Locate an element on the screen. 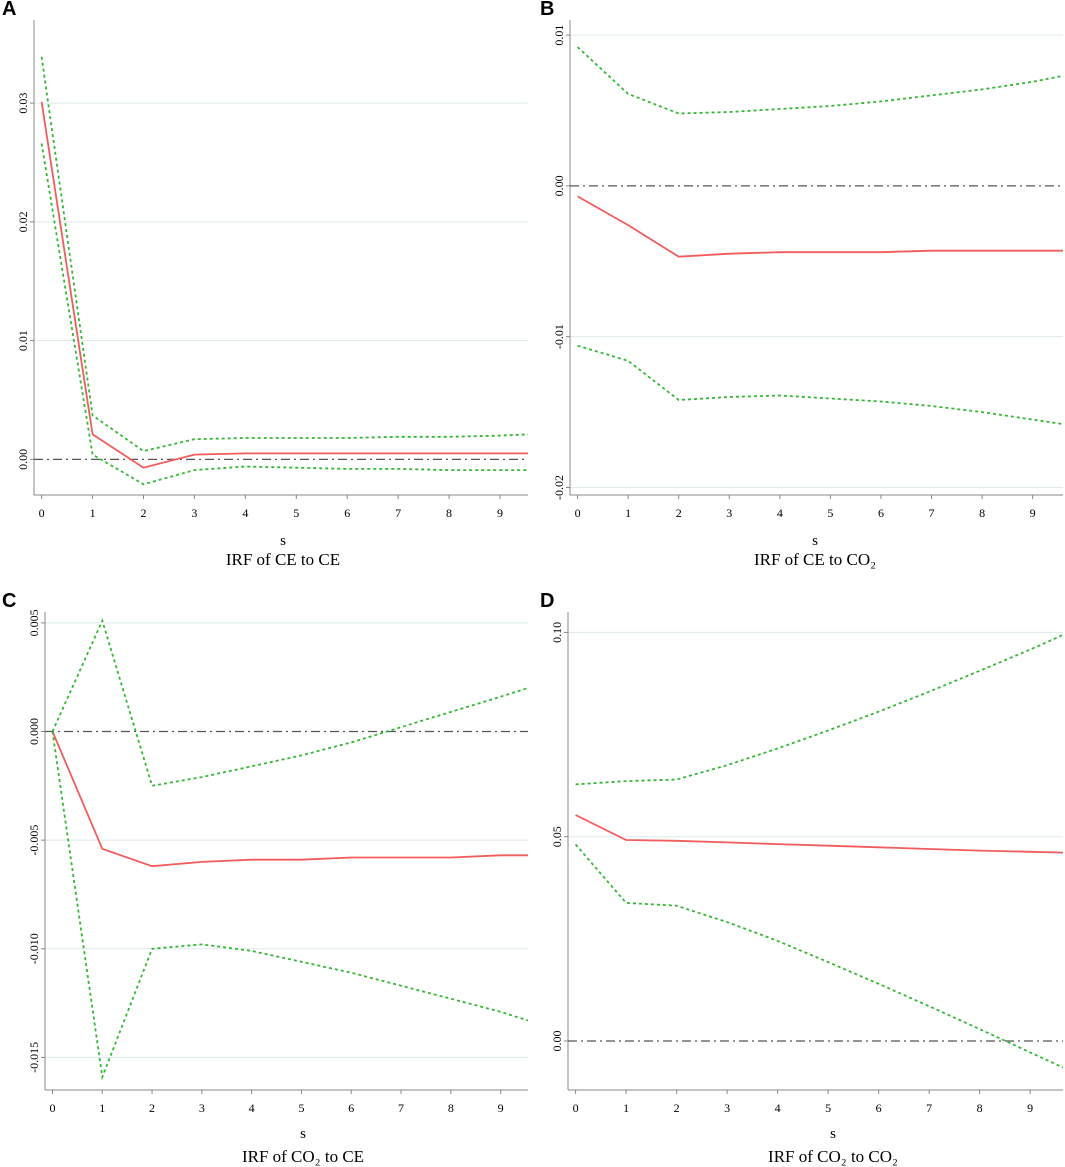 This screenshot has width=1065, height=1167. chart-title: IRF of CO₂ to CE is located at coordinates (303, 1156).